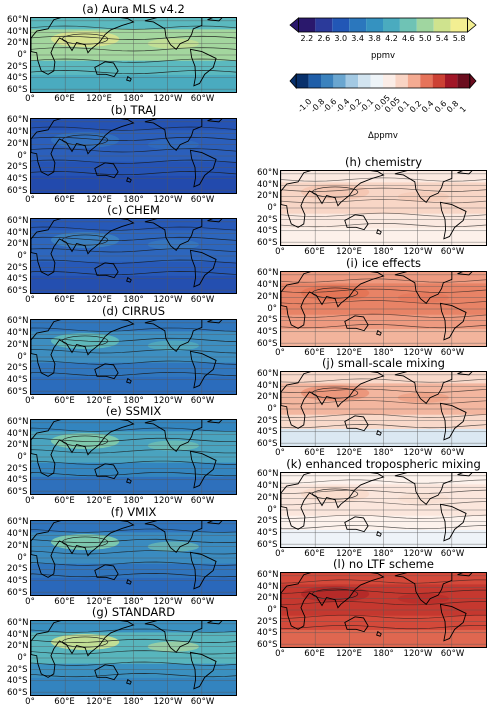  Describe the element at coordinates (133, 109) in the screenshot. I see `panel-title-b: (b) TRAJ` at that location.